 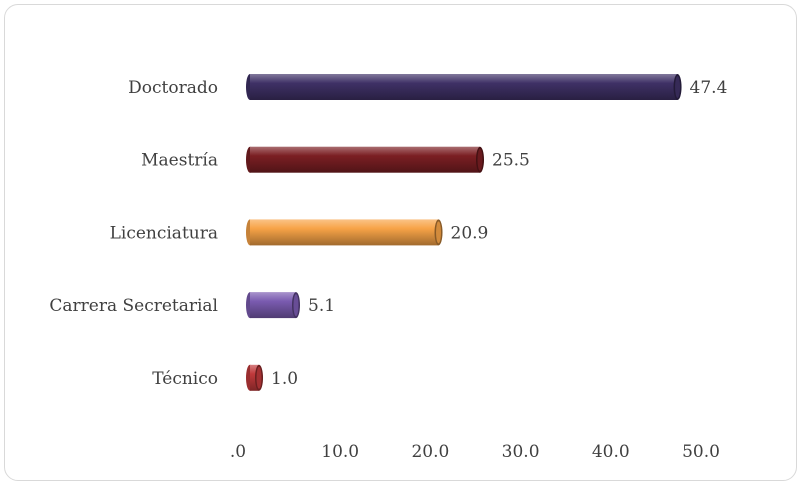 I want to click on value-label: 25.5, so click(x=511, y=161).